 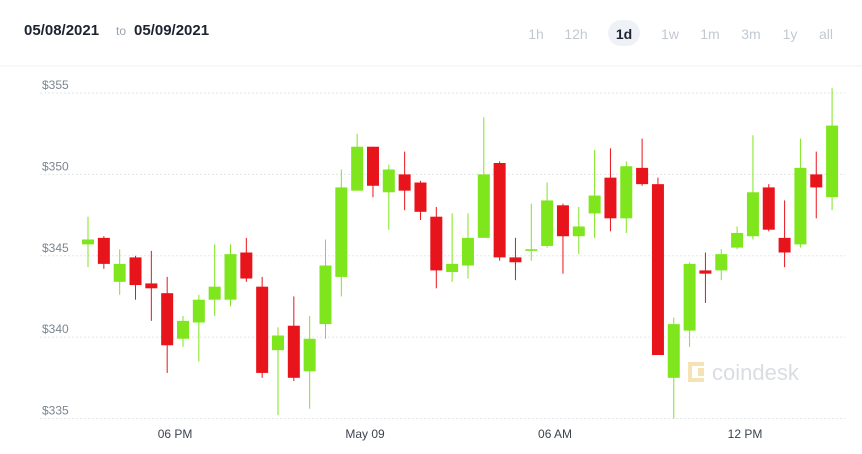 I want to click on range-button: 3m, so click(x=750, y=34).